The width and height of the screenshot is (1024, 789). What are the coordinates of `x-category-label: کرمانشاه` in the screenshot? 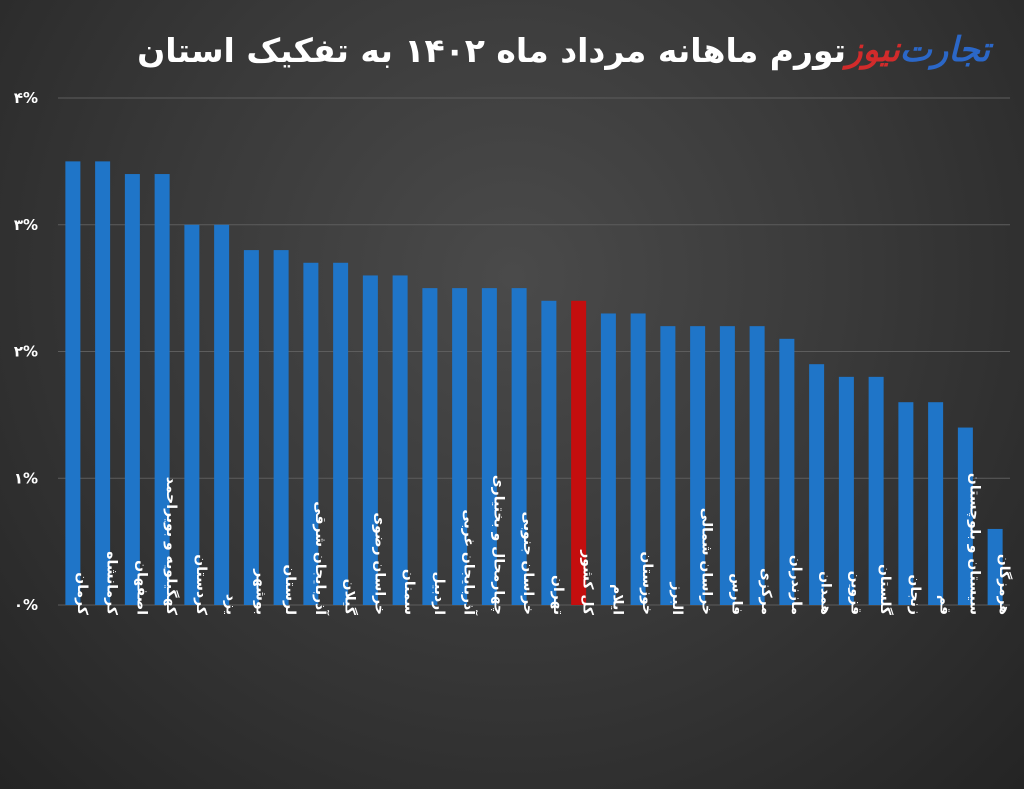 It's located at (112, 583).